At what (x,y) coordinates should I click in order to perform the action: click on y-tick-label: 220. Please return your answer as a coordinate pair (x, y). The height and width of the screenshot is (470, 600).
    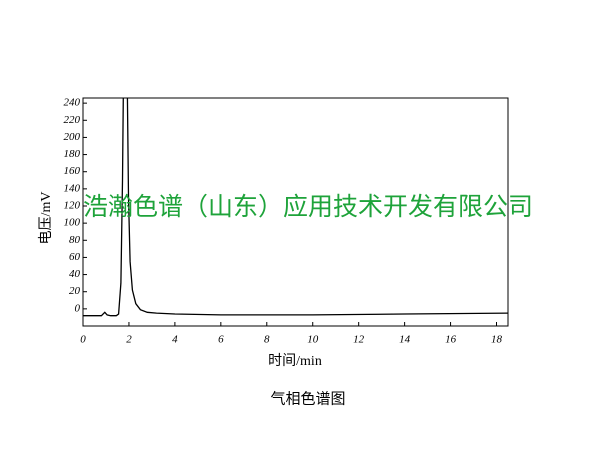
    Looking at the image, I should click on (72, 120).